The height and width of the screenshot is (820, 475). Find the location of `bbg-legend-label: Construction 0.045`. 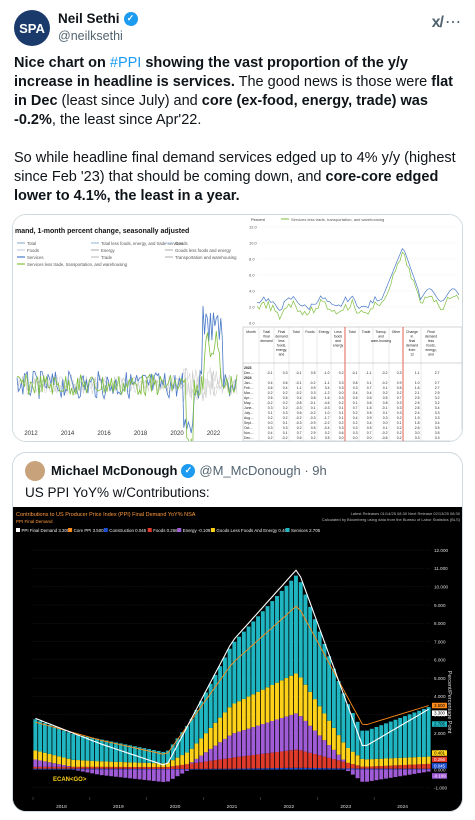

bbg-legend-label: Construction 0.045 is located at coordinates (127, 530).